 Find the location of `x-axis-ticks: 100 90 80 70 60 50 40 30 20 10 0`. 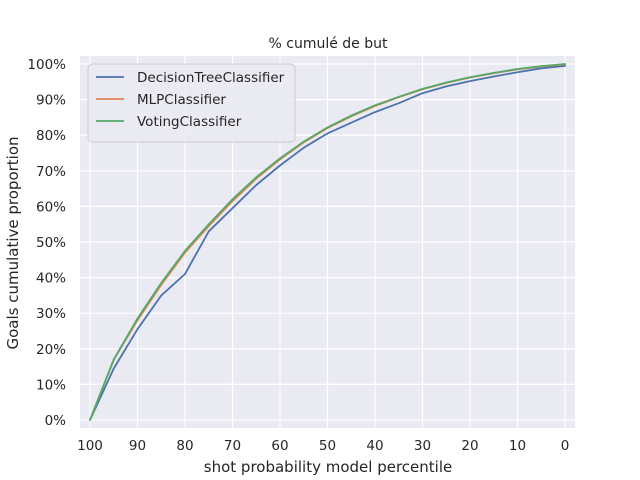

x-axis-ticks: 100 90 80 70 60 50 40 30 20 10 0 is located at coordinates (323, 446).